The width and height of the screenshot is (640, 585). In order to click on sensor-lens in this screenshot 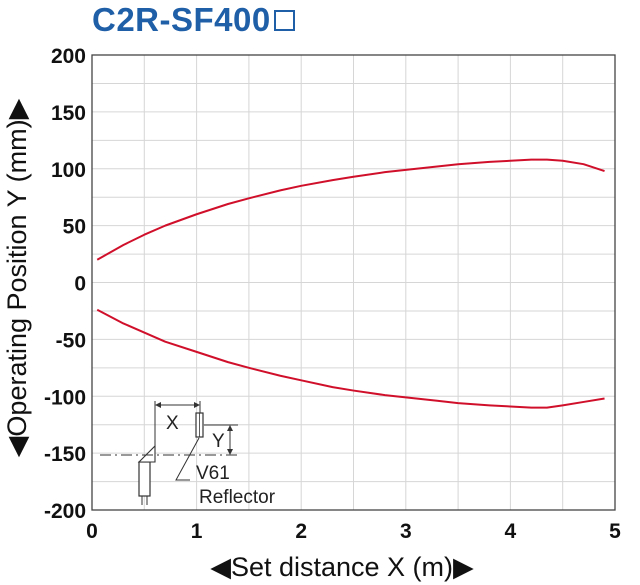, I will do `click(146, 453)`.